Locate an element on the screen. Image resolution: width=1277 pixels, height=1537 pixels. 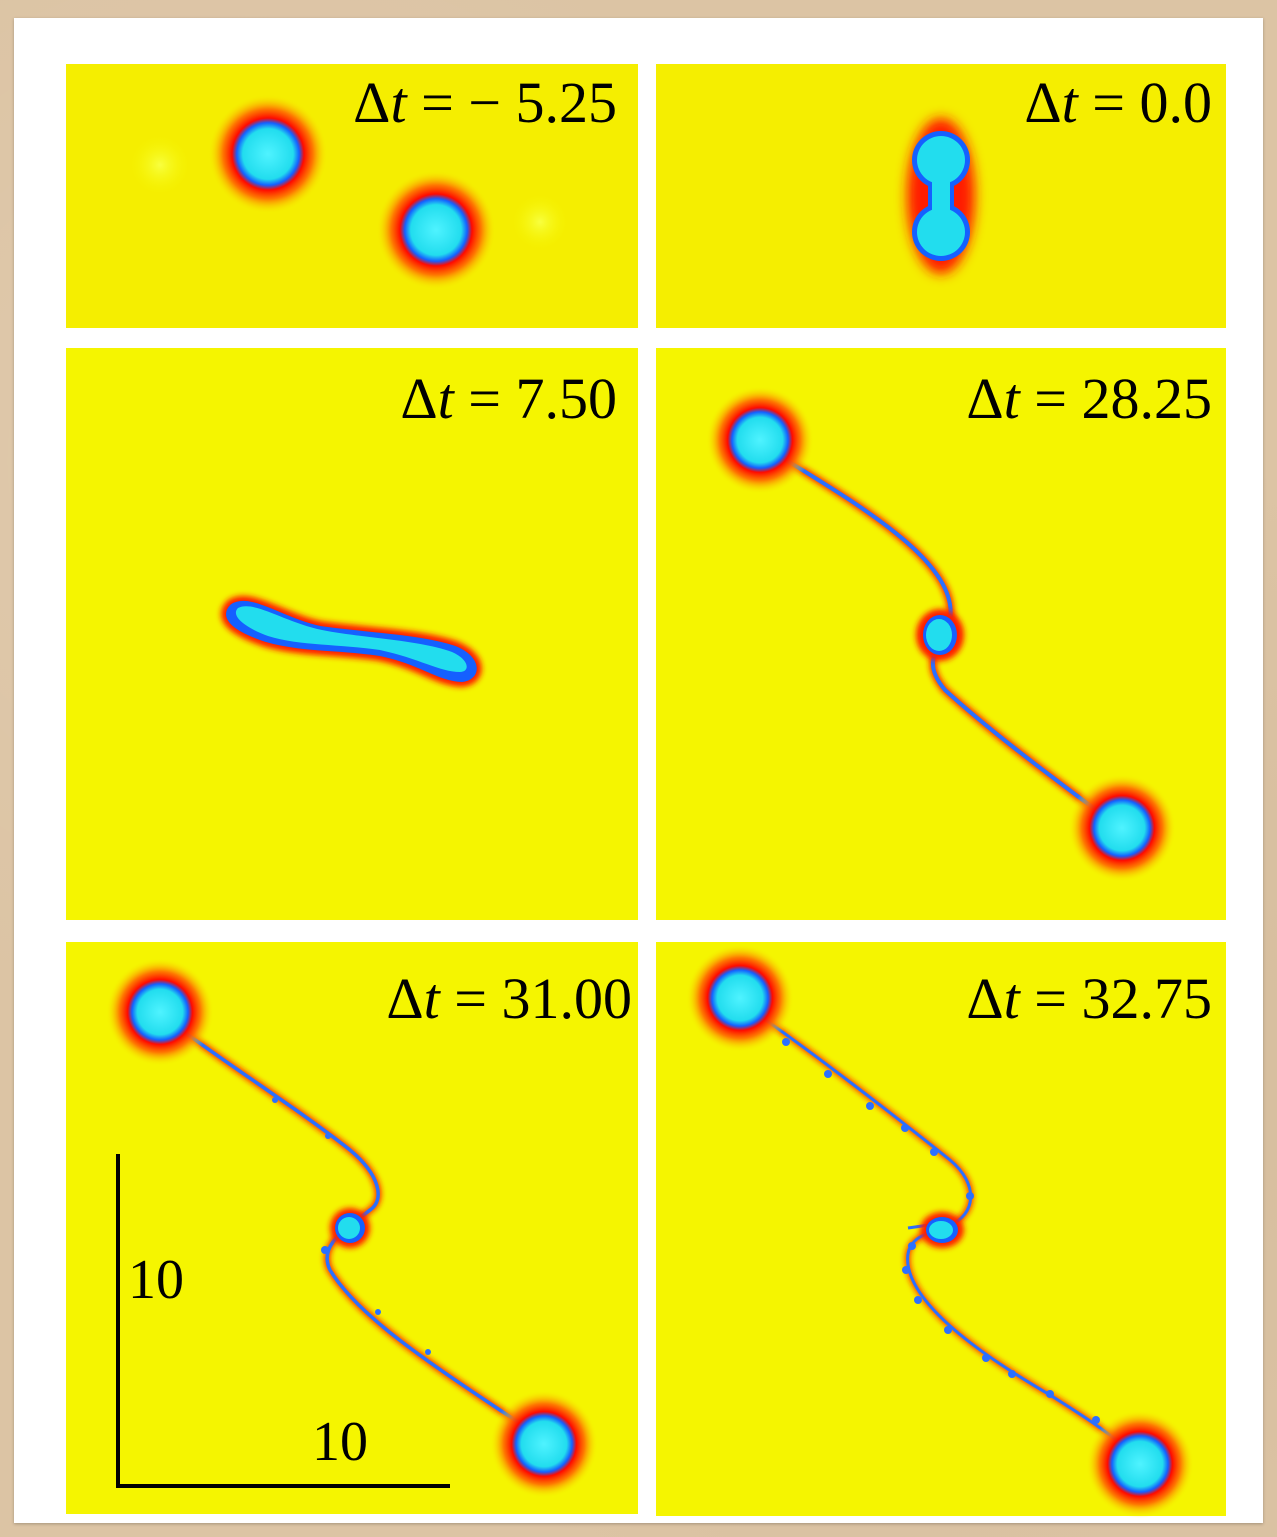
elongated-vortex is located at coordinates (351, 641).